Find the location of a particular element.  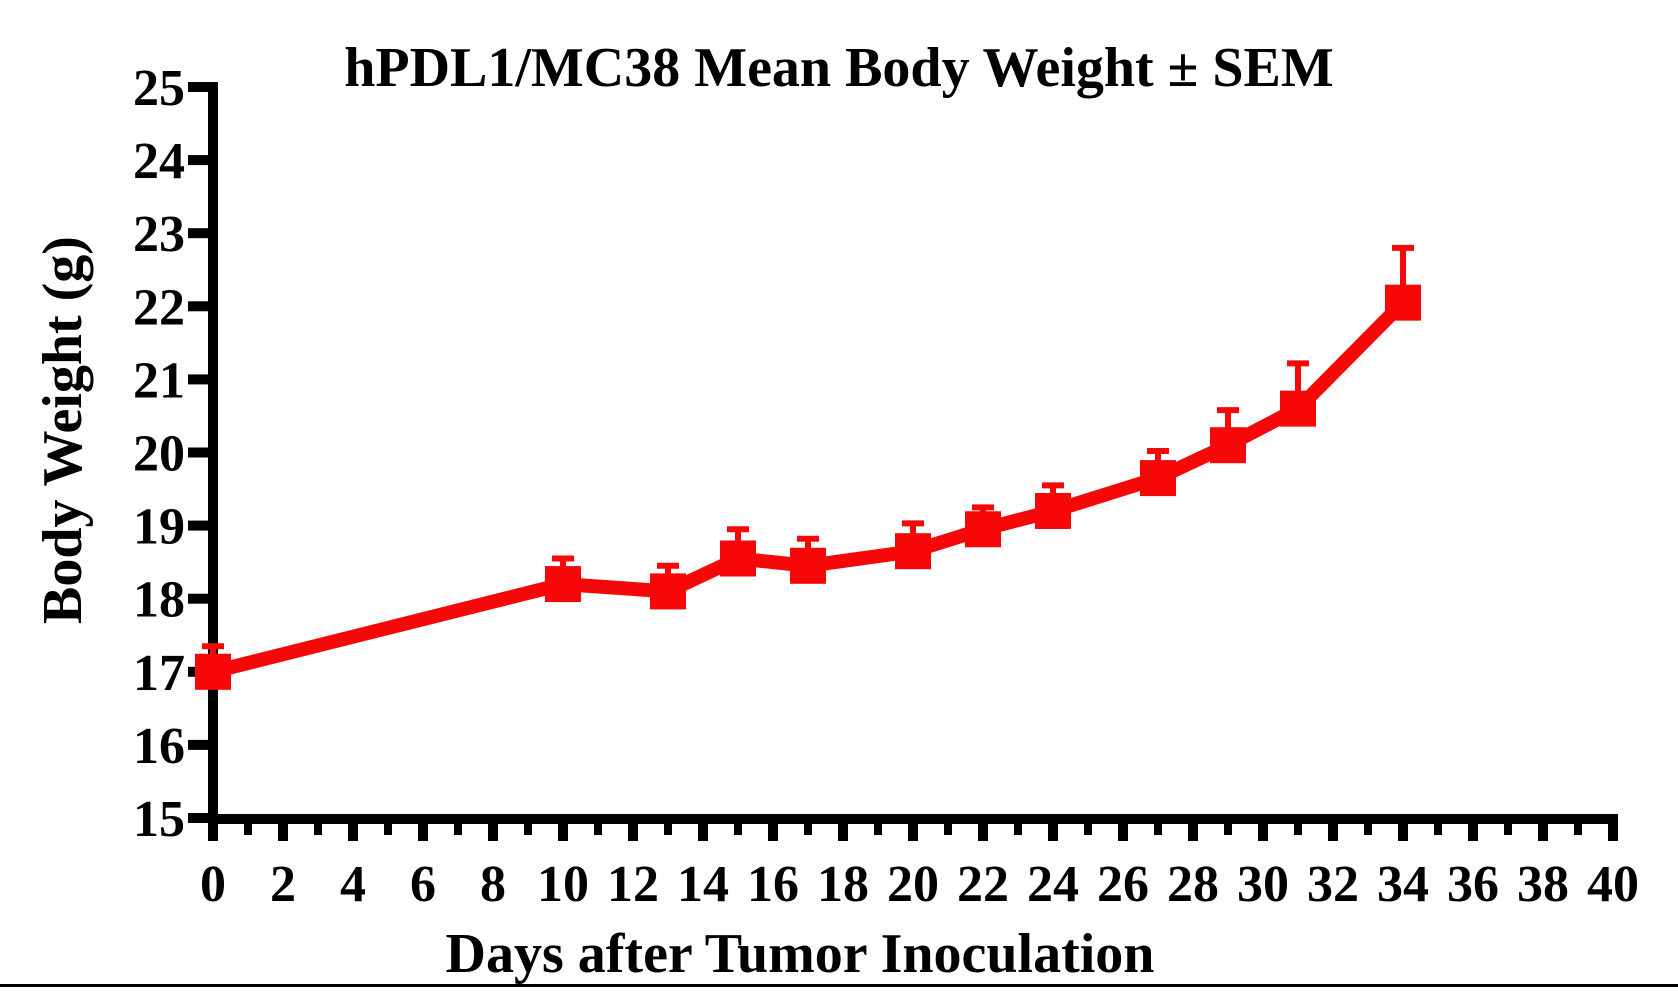

x-axis-tick-label: 2 is located at coordinates (283, 884).